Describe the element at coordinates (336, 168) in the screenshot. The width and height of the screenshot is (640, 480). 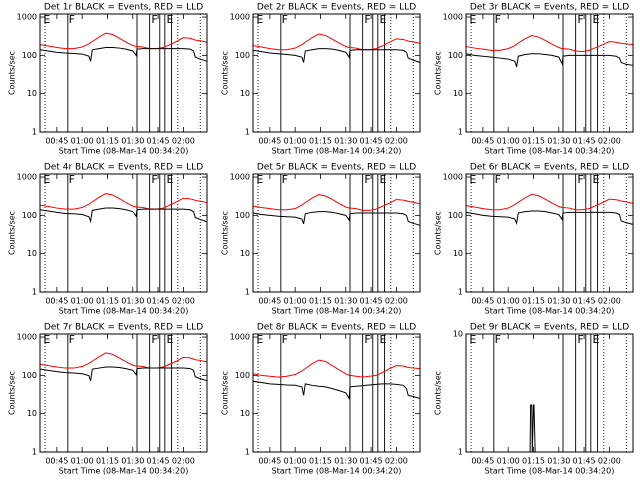
I see `panel-title: Det 5r BLACK = Events, RED = LLD` at that location.